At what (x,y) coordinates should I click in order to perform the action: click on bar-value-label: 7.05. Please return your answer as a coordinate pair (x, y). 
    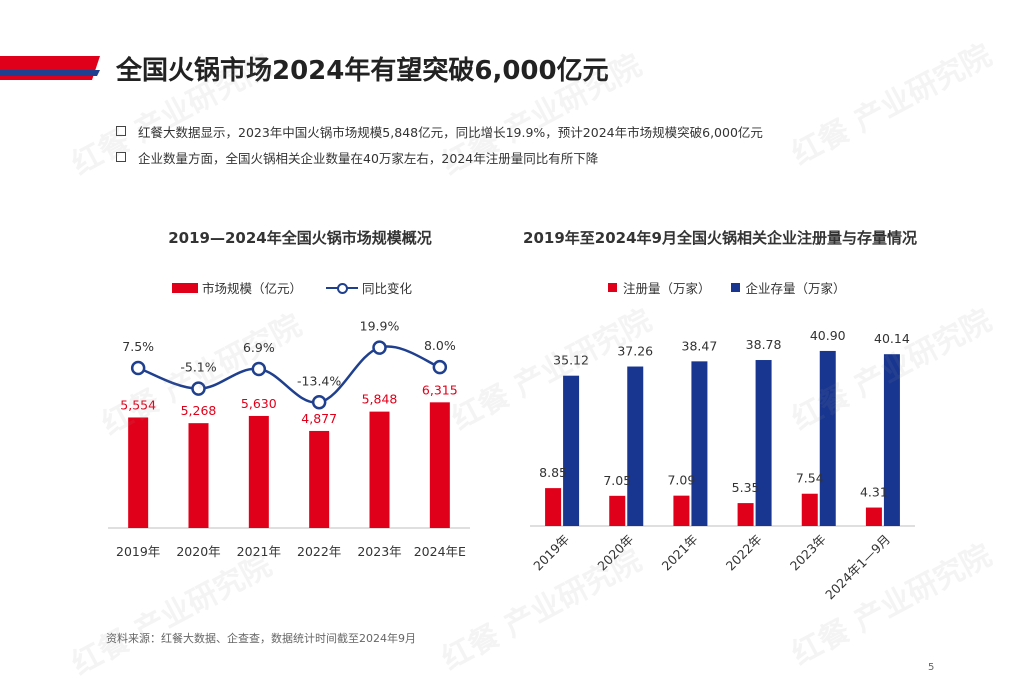
    Looking at the image, I should click on (617, 480).